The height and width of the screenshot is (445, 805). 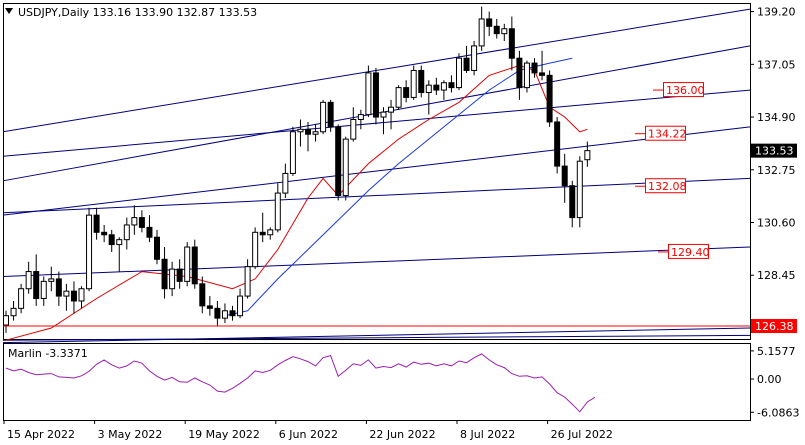 I want to click on price-tick-label: 128.45, so click(x=776, y=275).